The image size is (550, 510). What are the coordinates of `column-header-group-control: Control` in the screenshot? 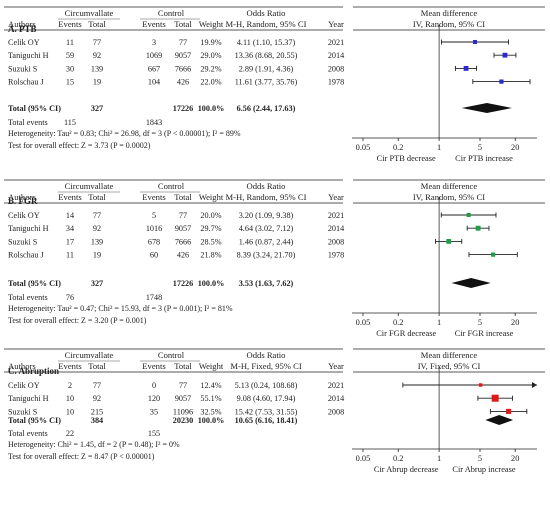 It's located at (171, 355).